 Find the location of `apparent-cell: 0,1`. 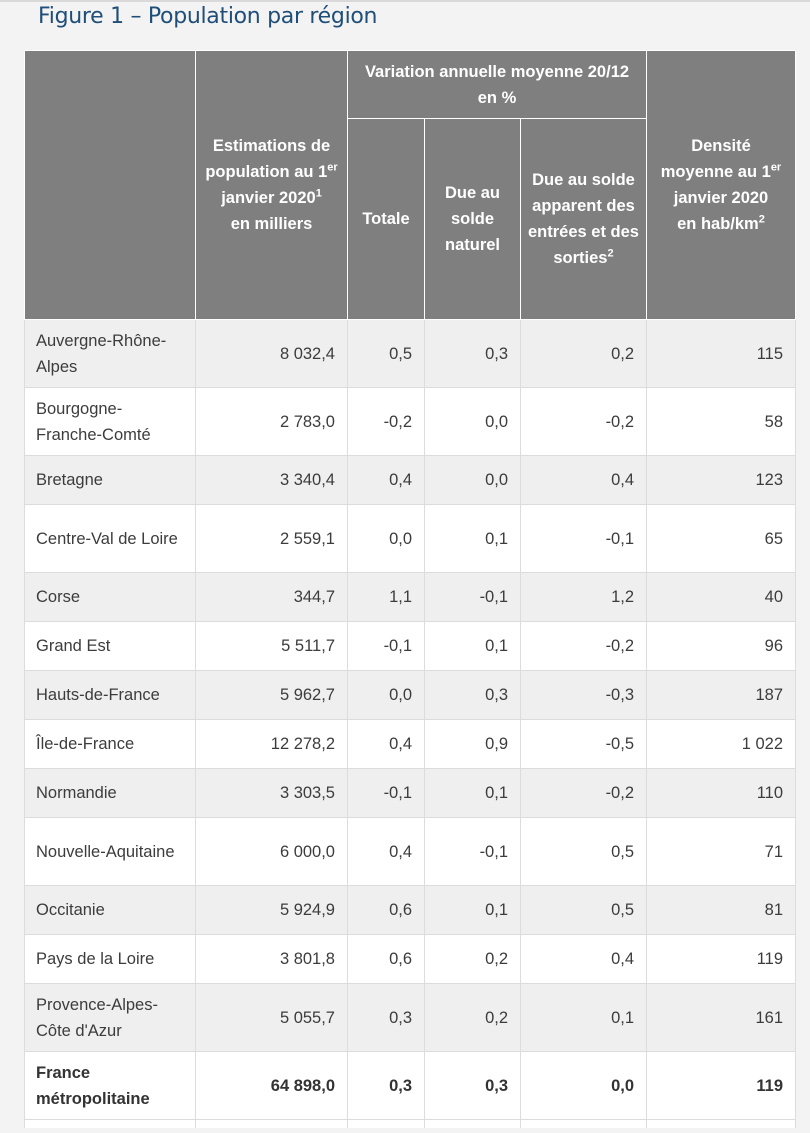

apparent-cell: 0,1 is located at coordinates (583, 1017).